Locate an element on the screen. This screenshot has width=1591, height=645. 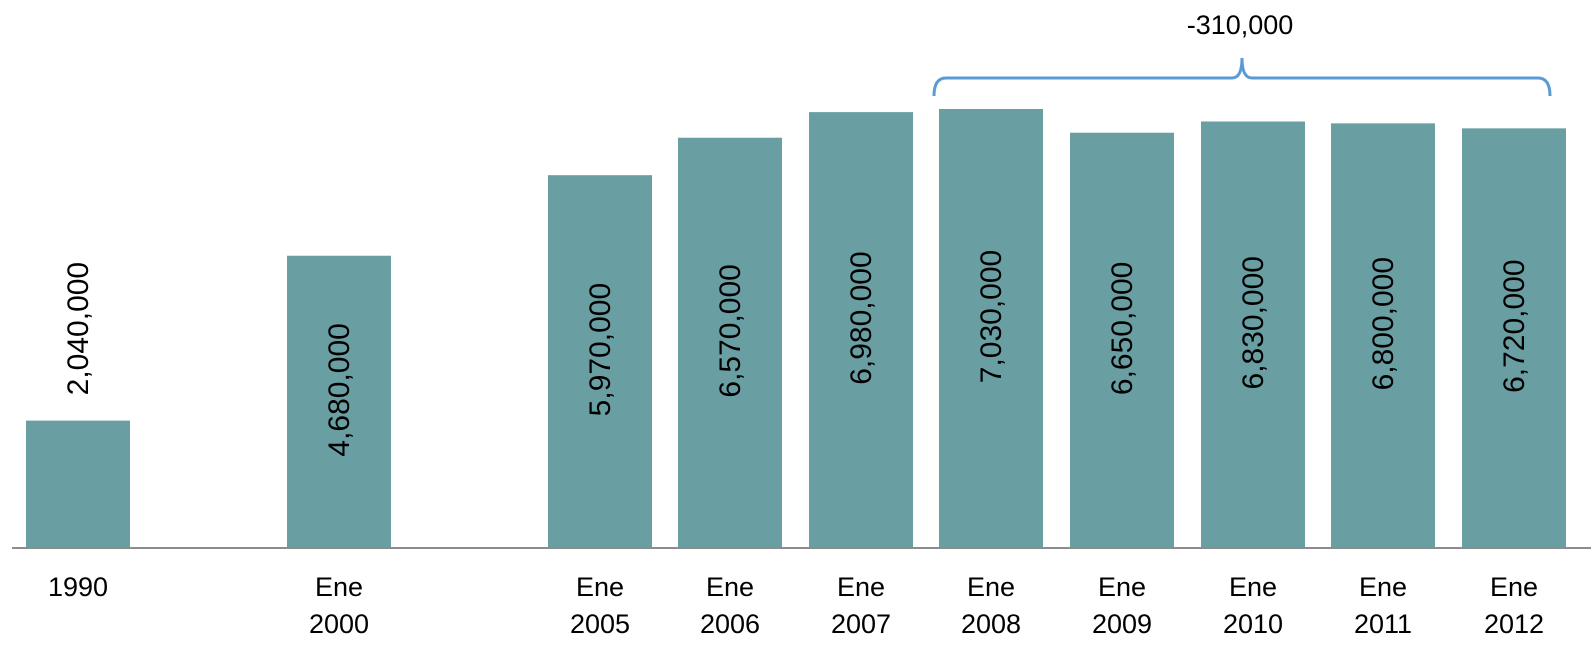
x-tick-label-7-line-0: Ene is located at coordinates (1253, 587).